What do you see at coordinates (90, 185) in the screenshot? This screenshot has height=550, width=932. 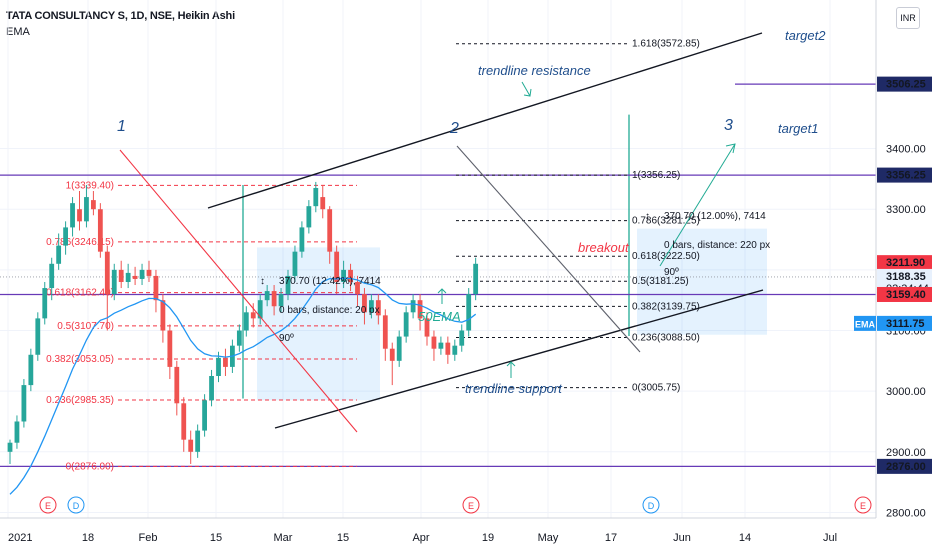 I see `fib-left-label: 1(3339.40)` at bounding box center [90, 185].